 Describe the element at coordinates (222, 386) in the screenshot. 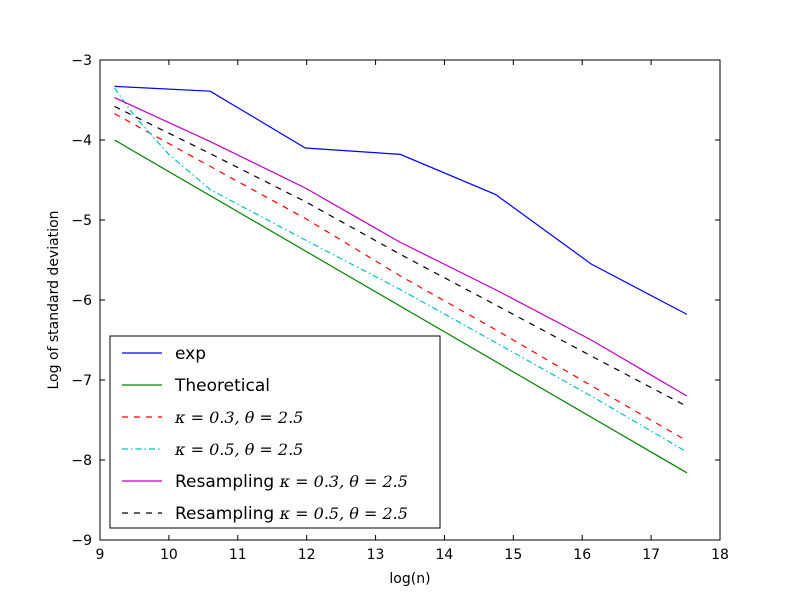

I see `legend-label-1: Theoretical` at that location.